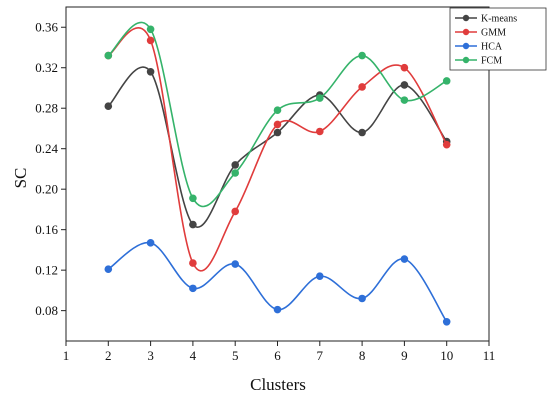 The image size is (550, 402). What do you see at coordinates (46, 189) in the screenshot?
I see `y-tick-label: 0.20` at bounding box center [46, 189].